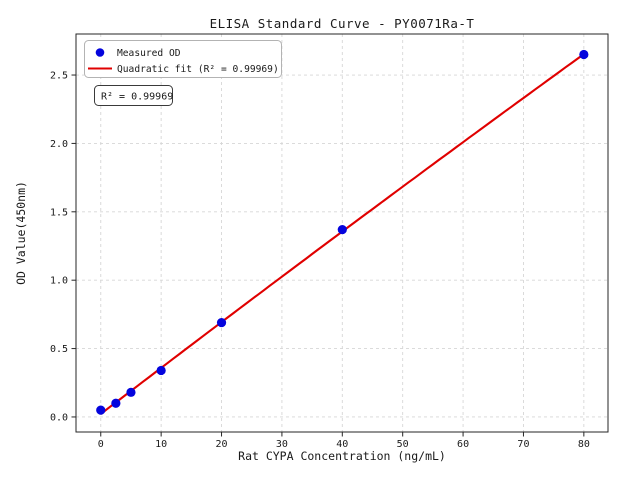 Image resolution: width=640 pixels, height=484 pixels. Describe the element at coordinates (59, 349) in the screenshot. I see `y-tick-label: 0.5` at that location.